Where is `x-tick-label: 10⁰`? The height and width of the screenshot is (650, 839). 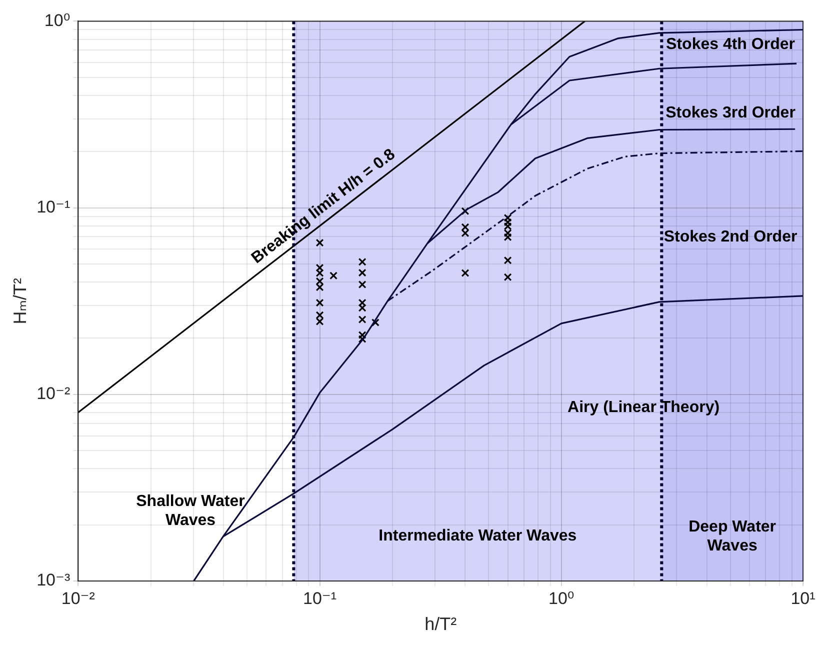 x-tick-label: 10⁰ is located at coordinates (561, 598).